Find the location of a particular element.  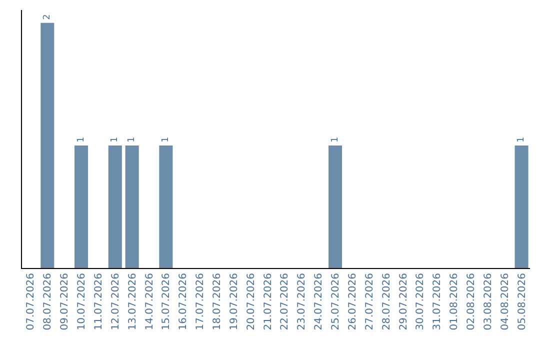

x-tick-label: 05.08.2026 is located at coordinates (522, 301).